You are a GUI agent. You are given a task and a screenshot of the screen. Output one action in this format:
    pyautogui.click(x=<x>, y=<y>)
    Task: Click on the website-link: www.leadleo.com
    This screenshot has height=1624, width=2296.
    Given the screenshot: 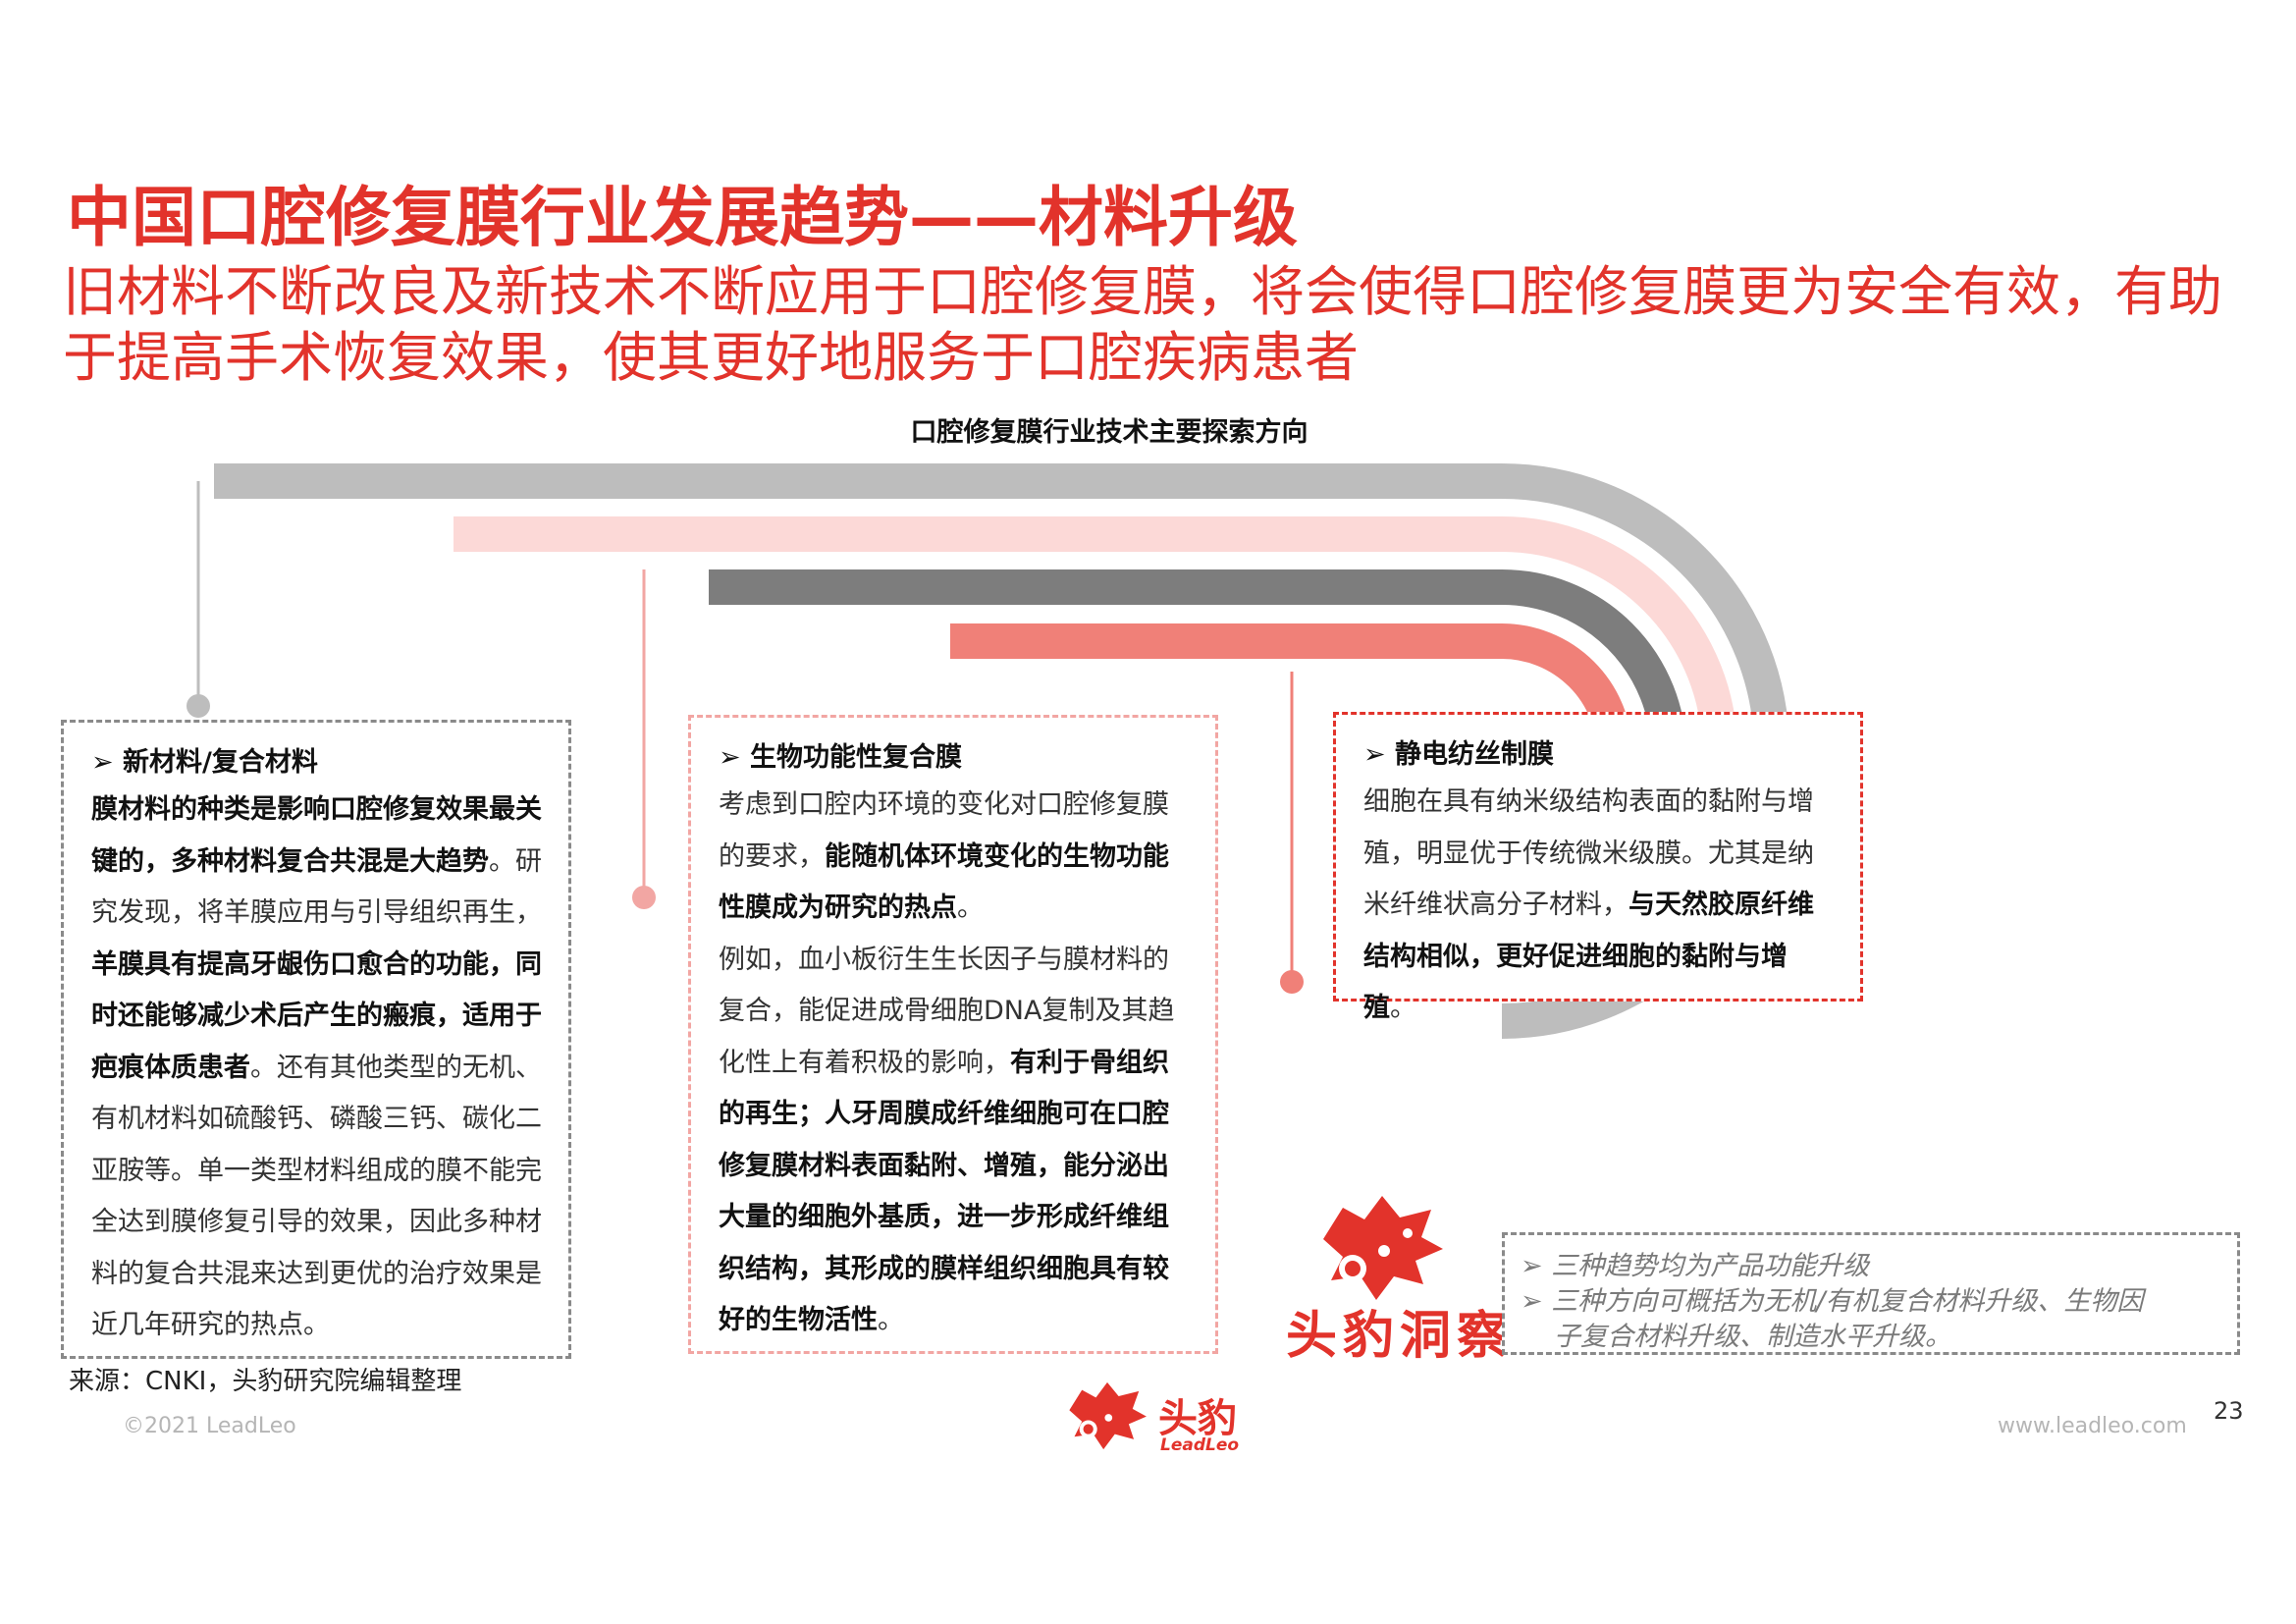 What is the action you would take?
    pyautogui.click(x=2092, y=1426)
    